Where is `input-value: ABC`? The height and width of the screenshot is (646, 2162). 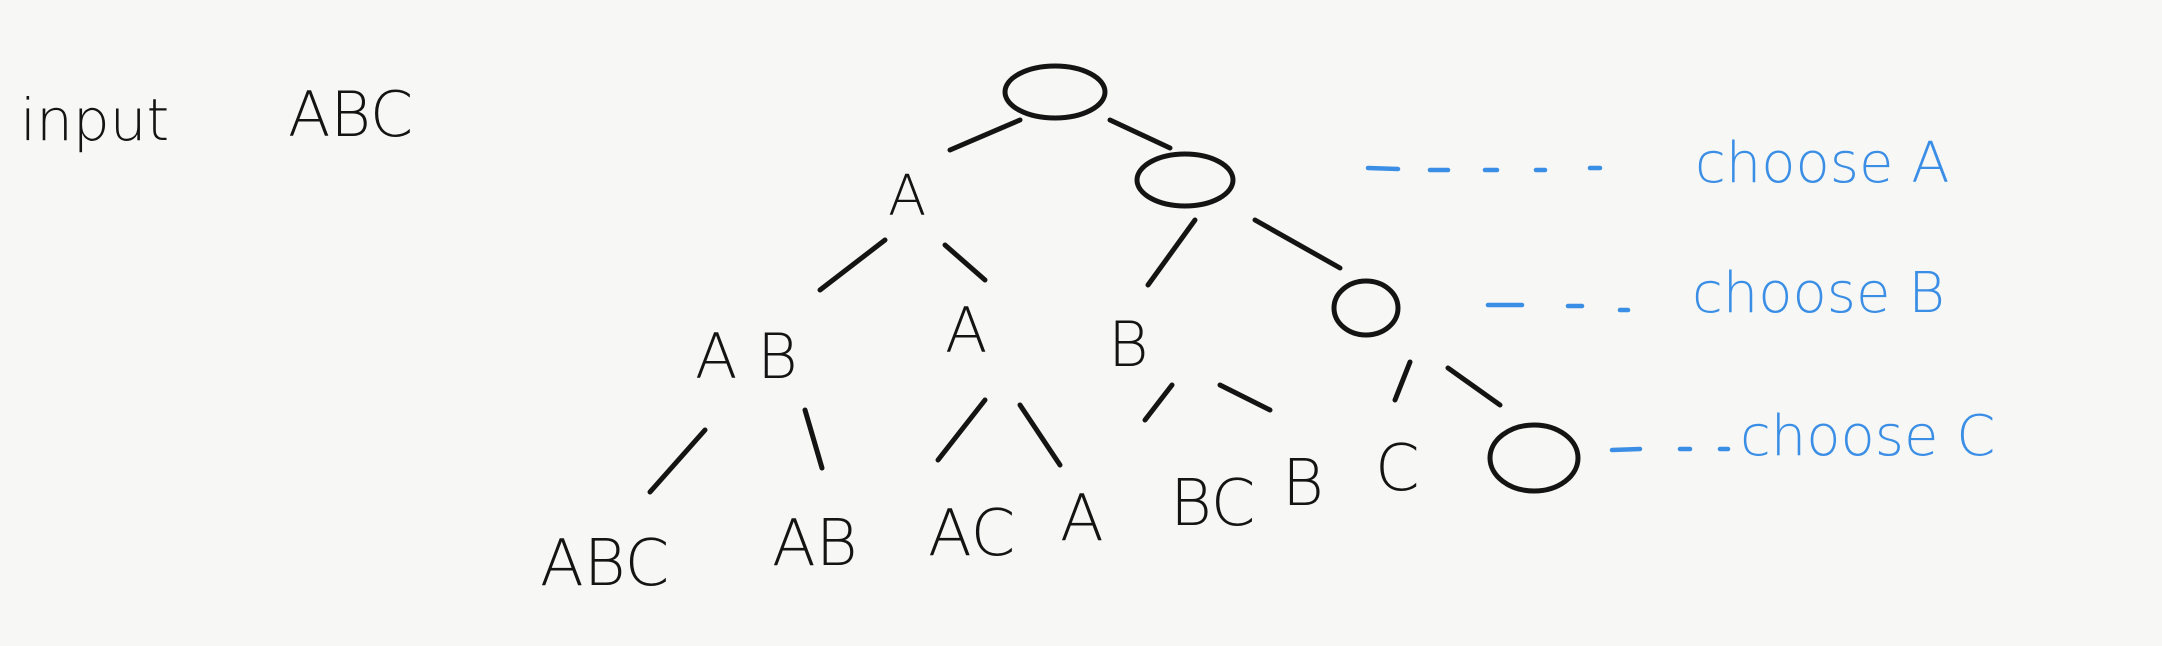 input-value: ABC is located at coordinates (350, 114).